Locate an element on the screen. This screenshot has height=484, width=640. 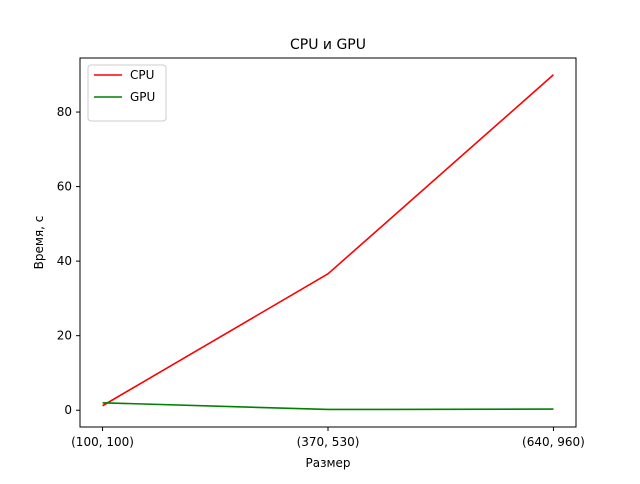
y-tick-label: 0 is located at coordinates (68, 410).